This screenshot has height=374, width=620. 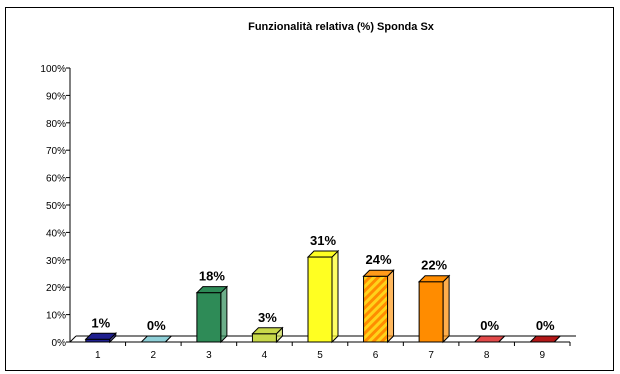 What do you see at coordinates (53, 69) in the screenshot?
I see `y-tick-label: 100%` at bounding box center [53, 69].